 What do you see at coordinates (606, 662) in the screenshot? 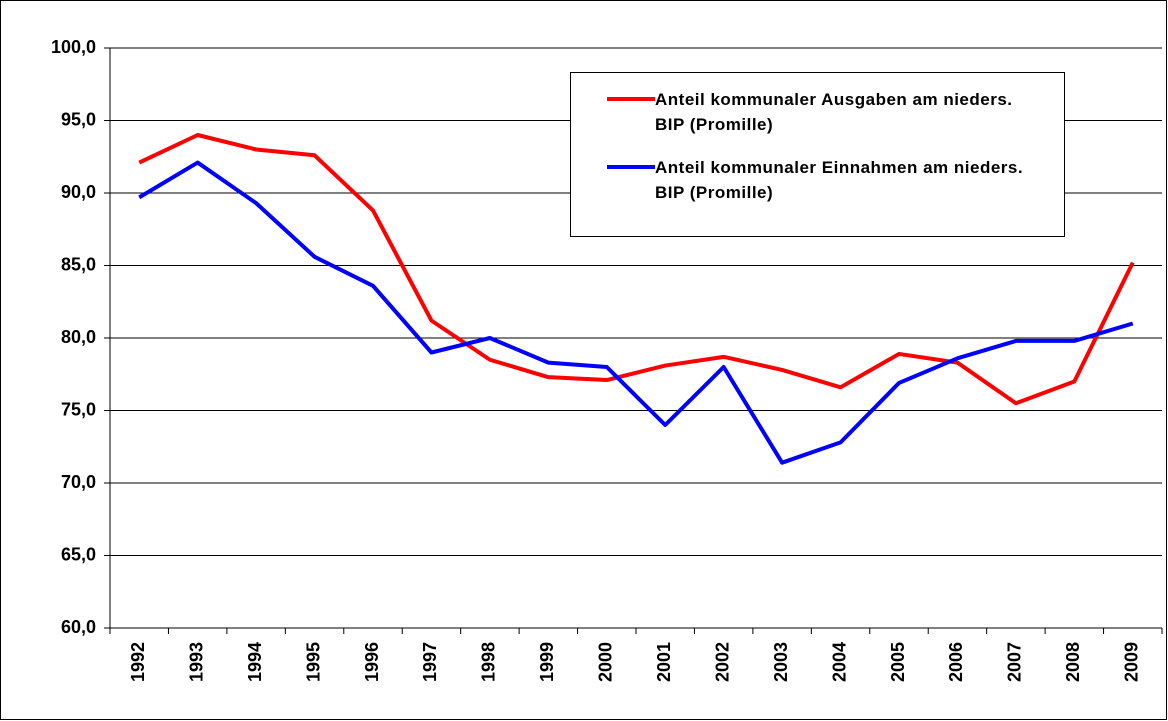
I see `x-tick-label: 2000` at bounding box center [606, 662].